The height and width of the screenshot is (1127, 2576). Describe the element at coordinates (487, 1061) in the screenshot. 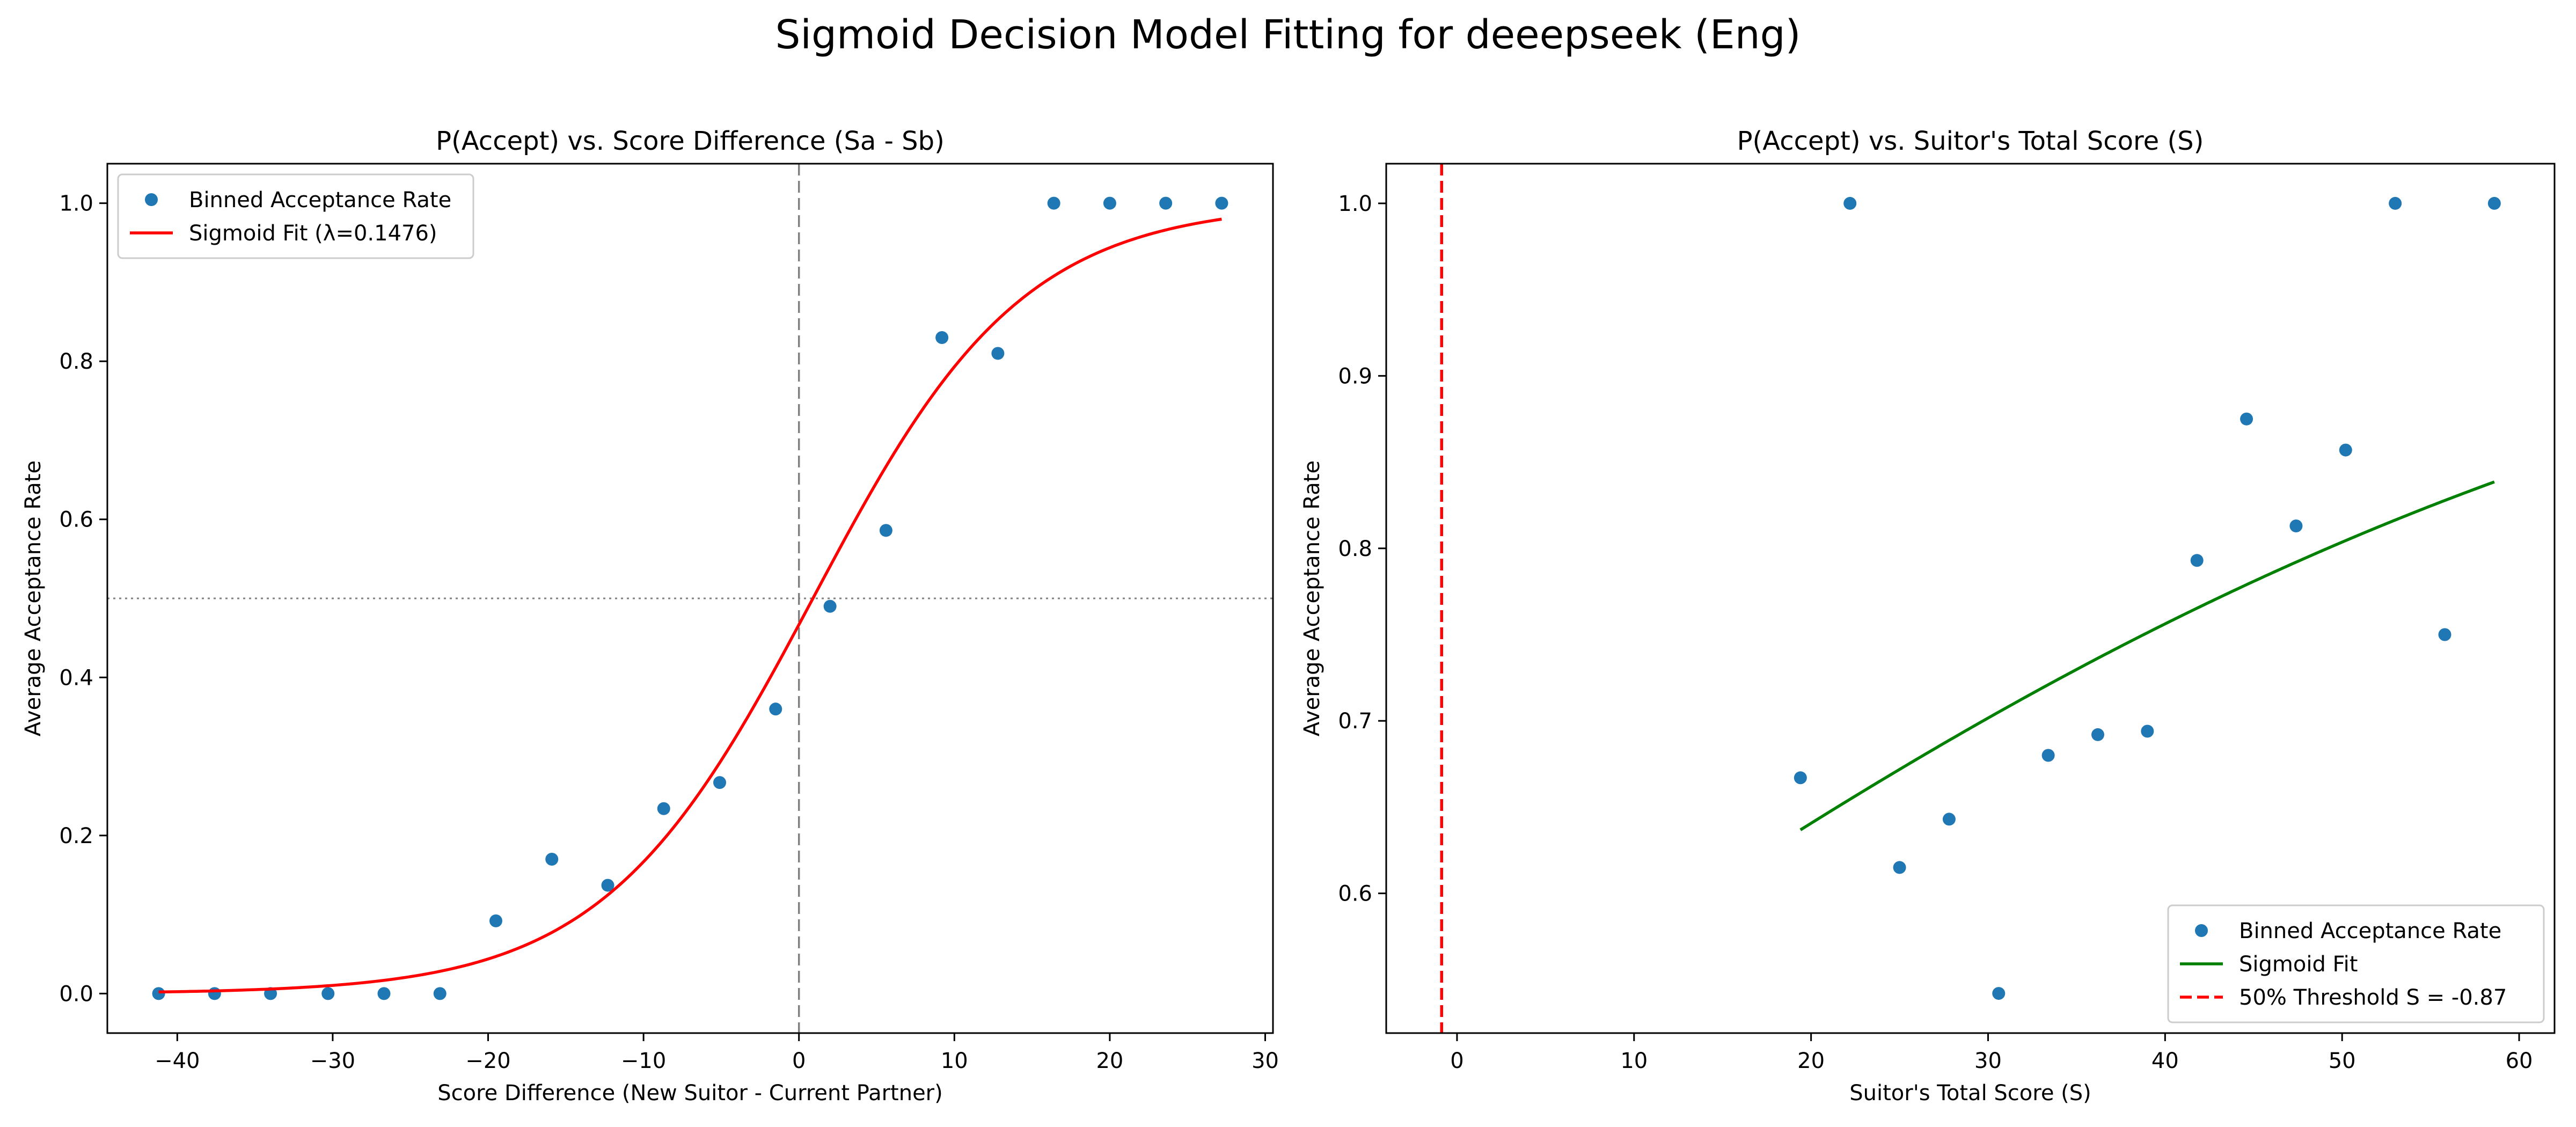

I see `x-tick-label: −20` at that location.